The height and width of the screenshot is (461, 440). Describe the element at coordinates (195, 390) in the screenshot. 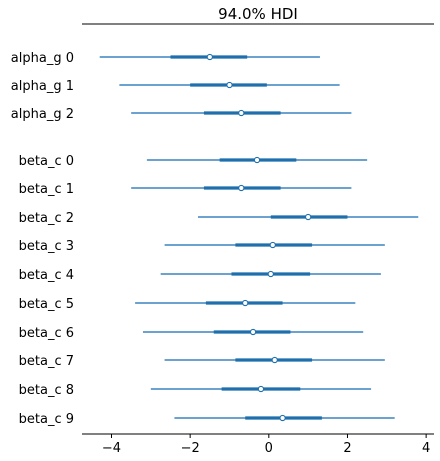

I see `interval-row: beta_c 8` at that location.